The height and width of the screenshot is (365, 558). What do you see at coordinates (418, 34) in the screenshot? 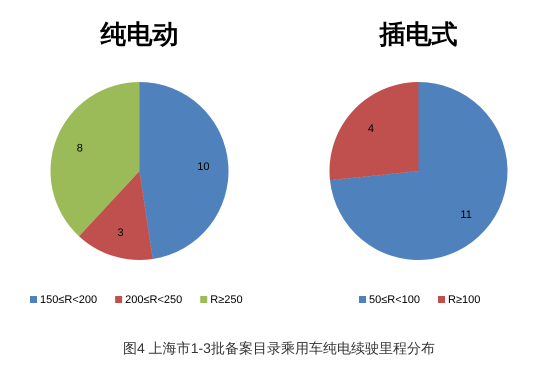
I see `chart-title: 插电式` at bounding box center [418, 34].